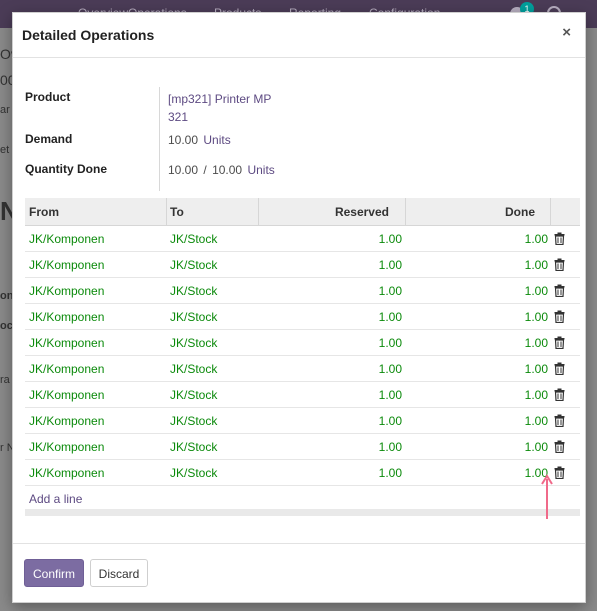 Image resolution: width=597 pixels, height=611 pixels. I want to click on demand-quantity: 10.00, so click(183, 140).